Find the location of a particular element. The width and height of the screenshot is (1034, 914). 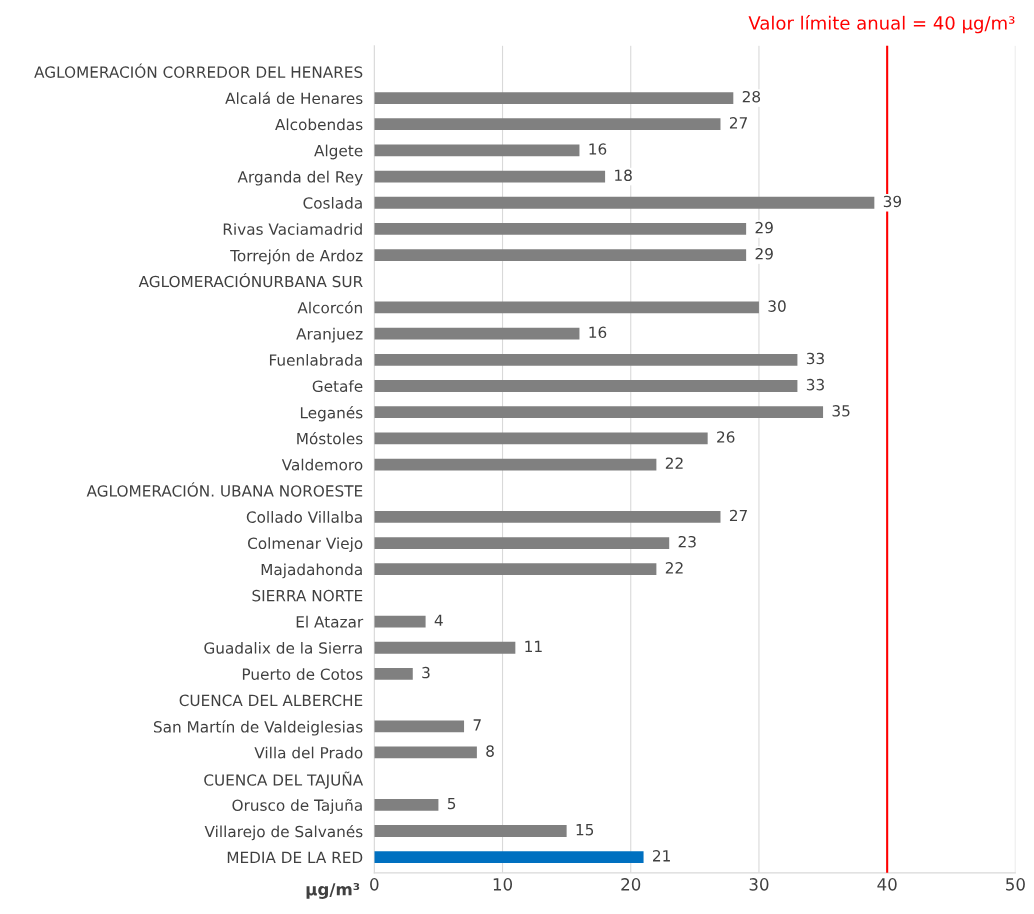

x-tick-label: 20 is located at coordinates (631, 884).